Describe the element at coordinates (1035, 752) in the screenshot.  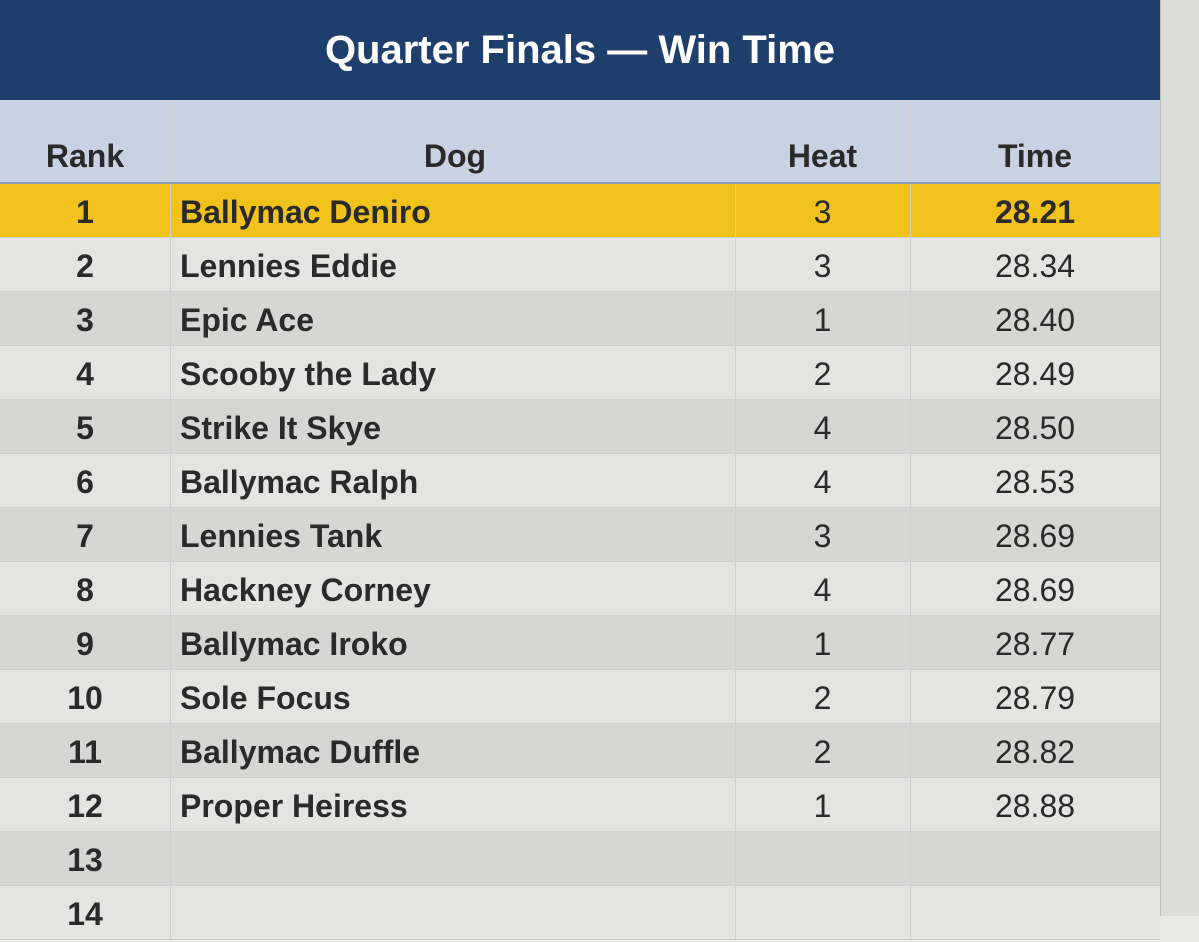
I see `time-cell: 28.82` at that location.